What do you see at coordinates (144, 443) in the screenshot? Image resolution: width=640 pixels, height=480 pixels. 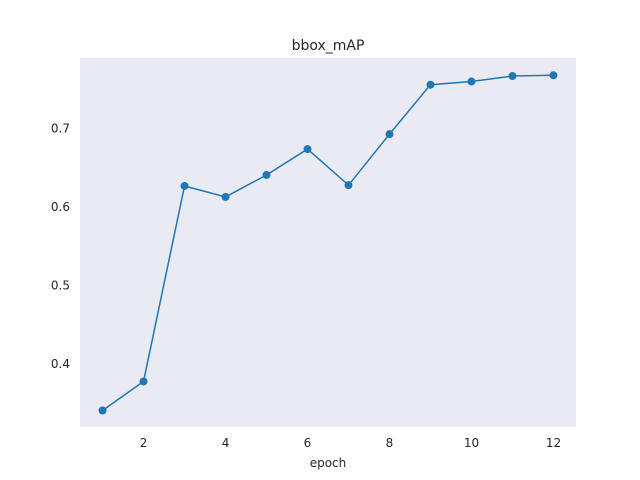 I see `x-tick-label: 2` at bounding box center [144, 443].